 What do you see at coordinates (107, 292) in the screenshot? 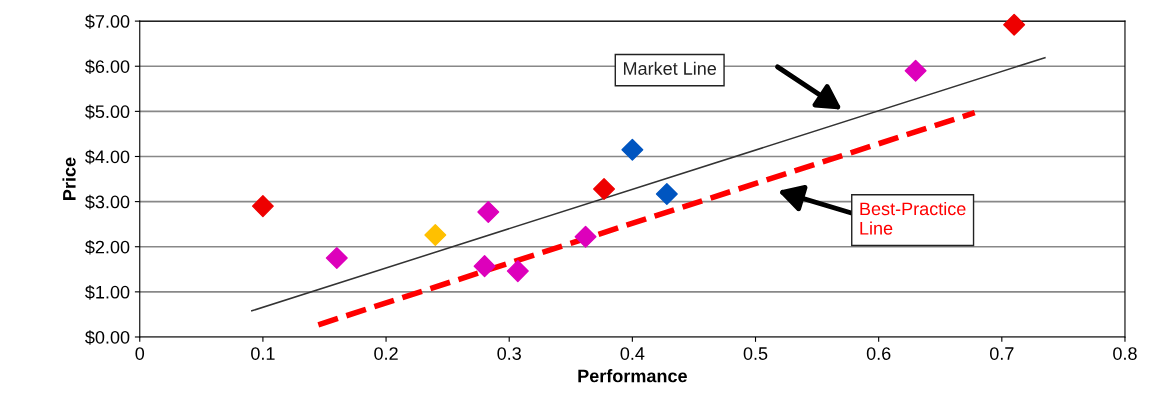
I see `y-tick-label: $1.00` at bounding box center [107, 292].